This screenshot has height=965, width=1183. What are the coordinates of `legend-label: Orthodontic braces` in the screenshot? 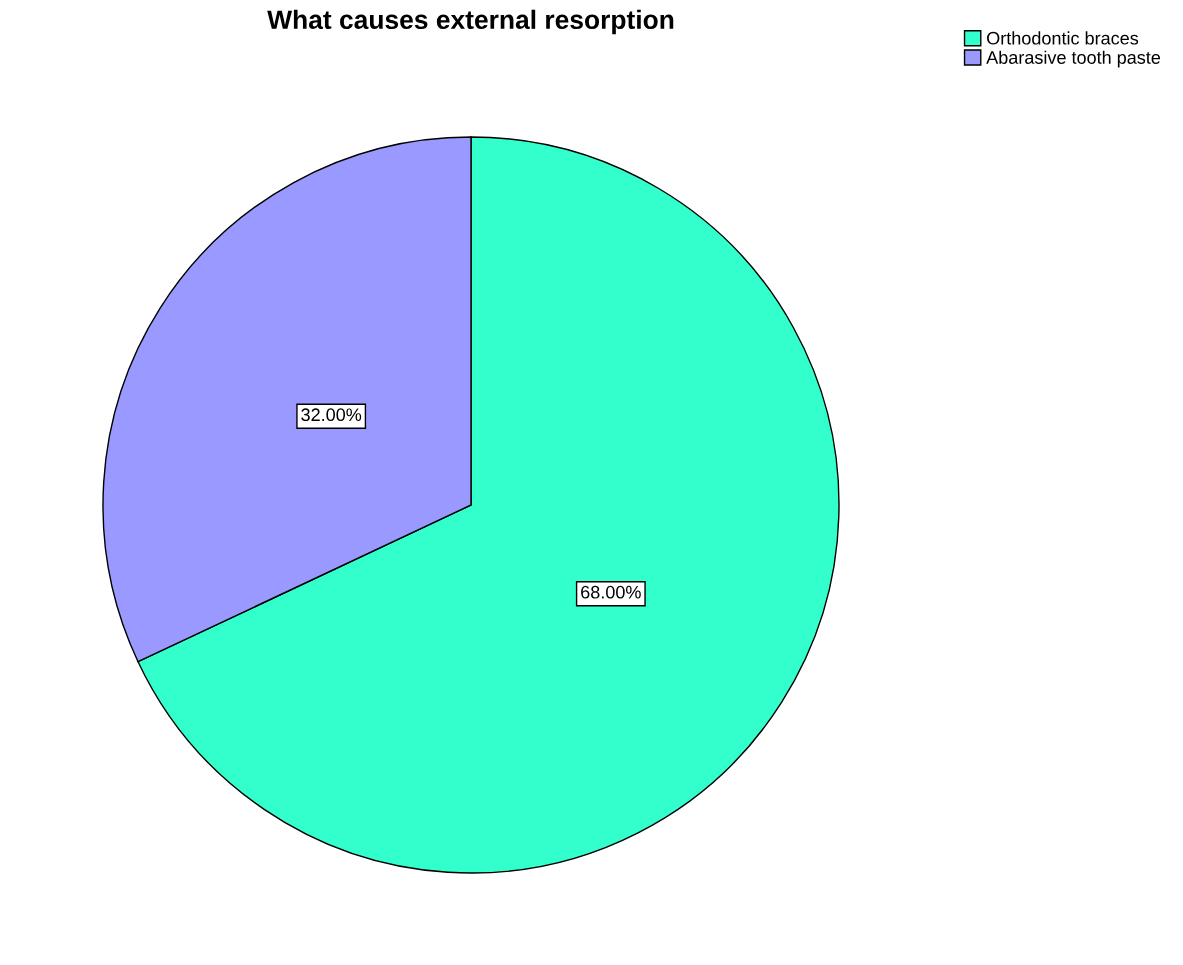 It's located at (1063, 38).